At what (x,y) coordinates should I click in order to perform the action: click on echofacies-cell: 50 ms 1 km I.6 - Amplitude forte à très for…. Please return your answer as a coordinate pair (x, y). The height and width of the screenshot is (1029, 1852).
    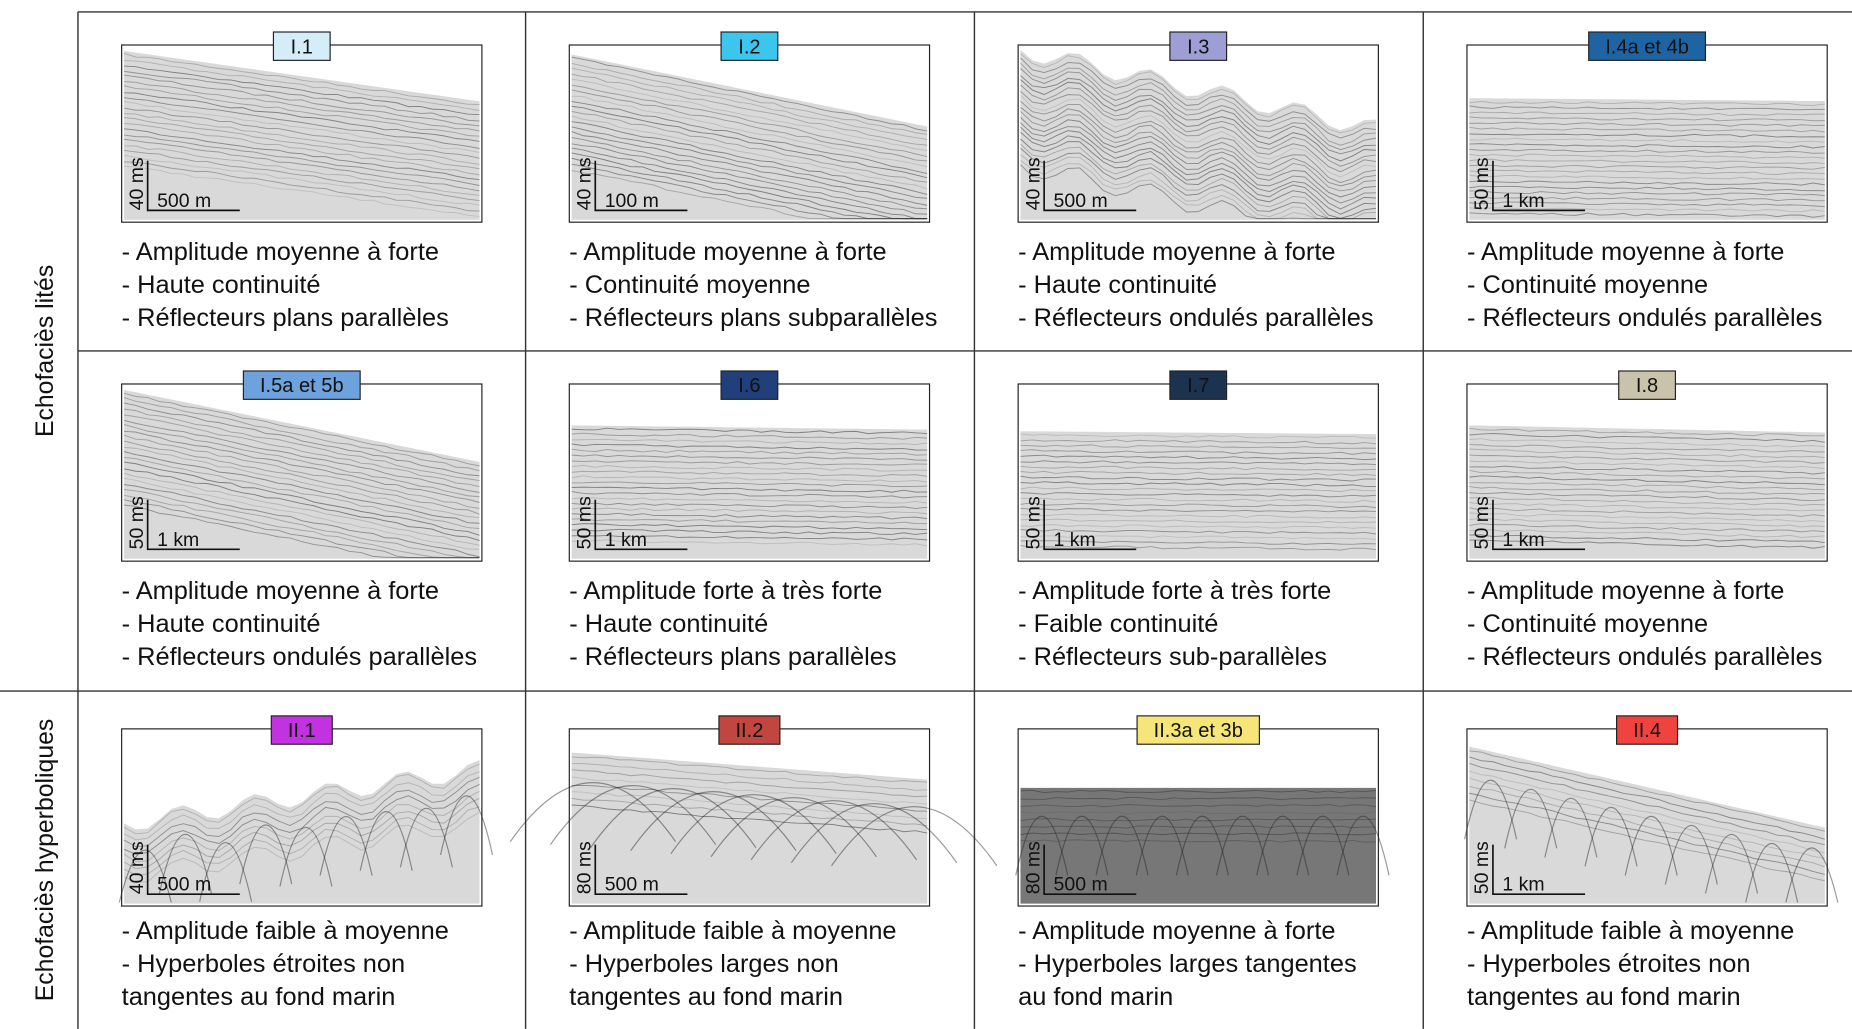
    Looking at the image, I should click on (749, 520).